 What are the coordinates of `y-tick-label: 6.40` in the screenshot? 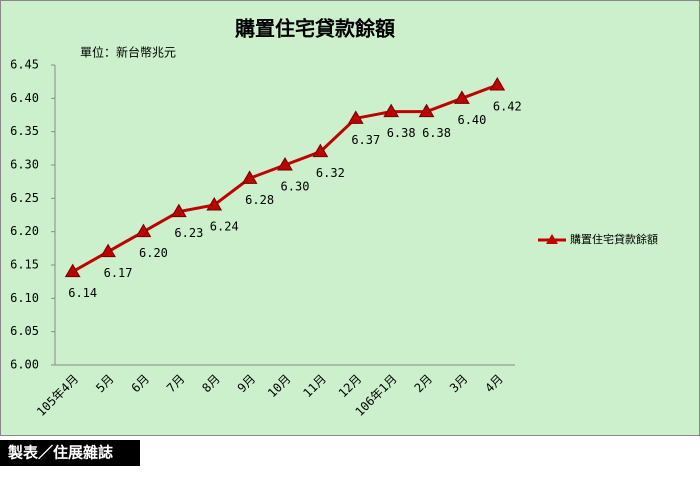 It's located at (24, 98).